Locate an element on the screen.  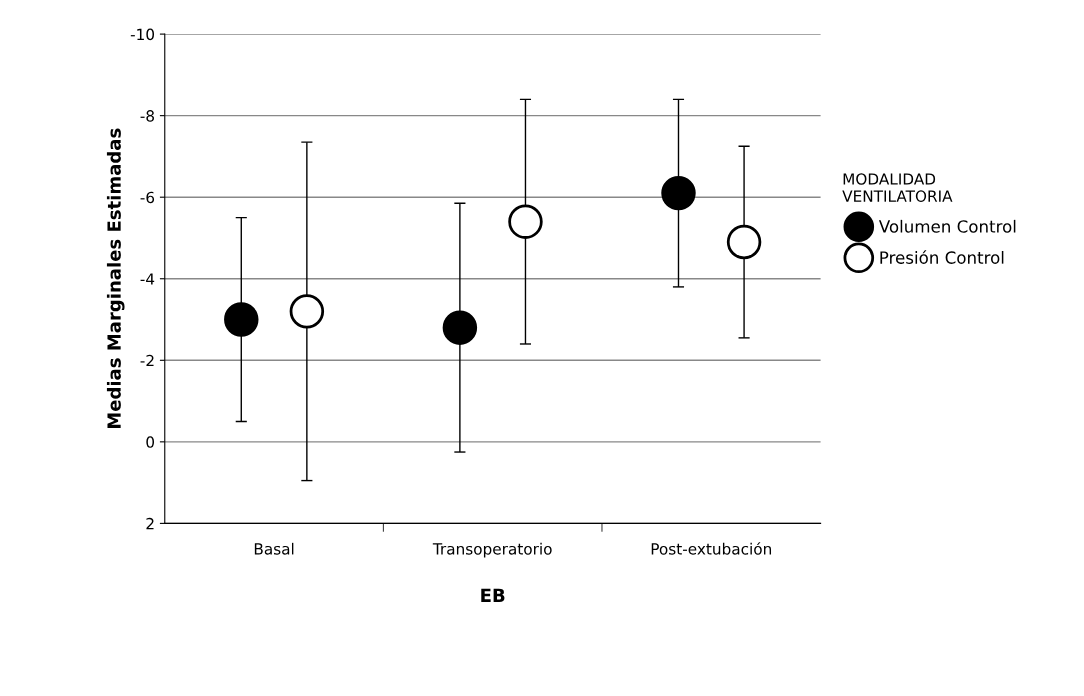
x-axis-title: EB is located at coordinates (493, 595).